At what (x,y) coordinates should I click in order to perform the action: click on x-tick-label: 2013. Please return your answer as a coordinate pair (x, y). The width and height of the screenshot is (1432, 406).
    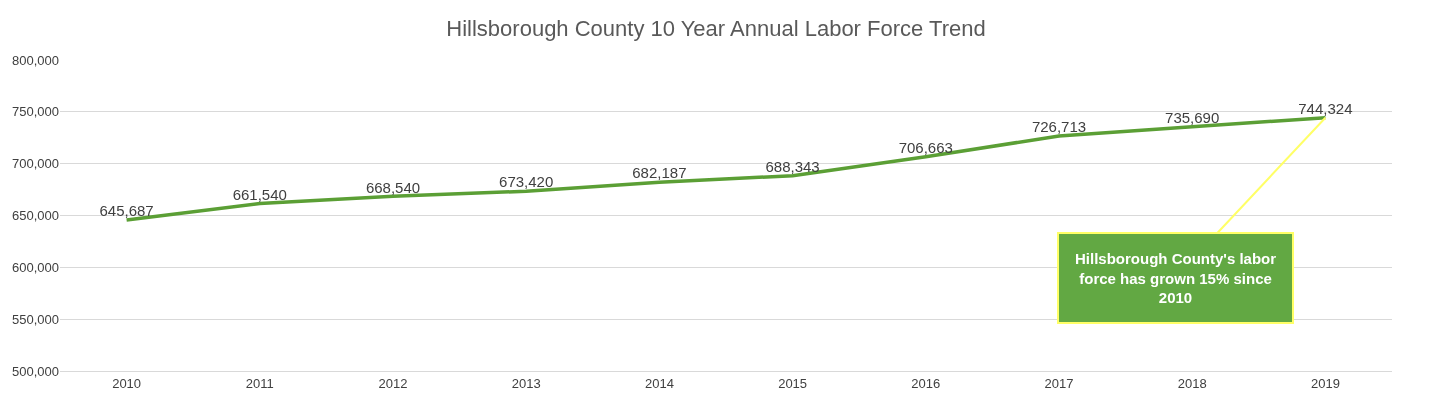
    Looking at the image, I should click on (526, 383).